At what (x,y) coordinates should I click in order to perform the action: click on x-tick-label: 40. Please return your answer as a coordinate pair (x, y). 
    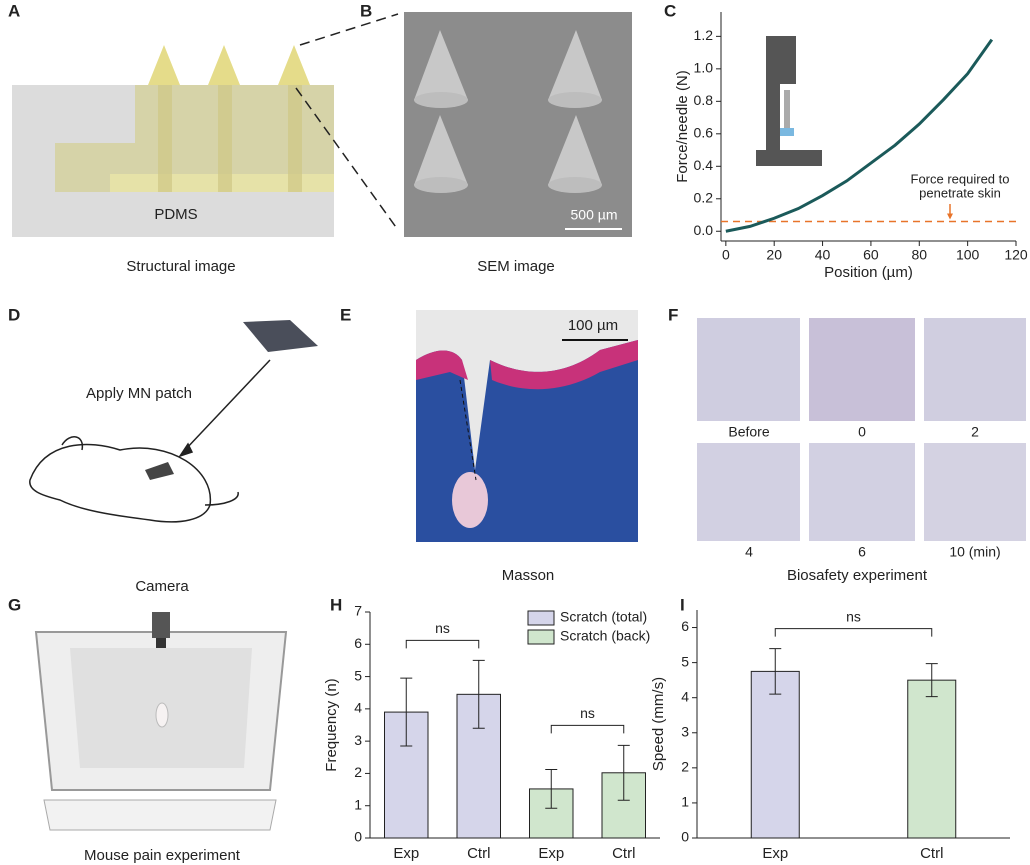
    Looking at the image, I should click on (823, 255).